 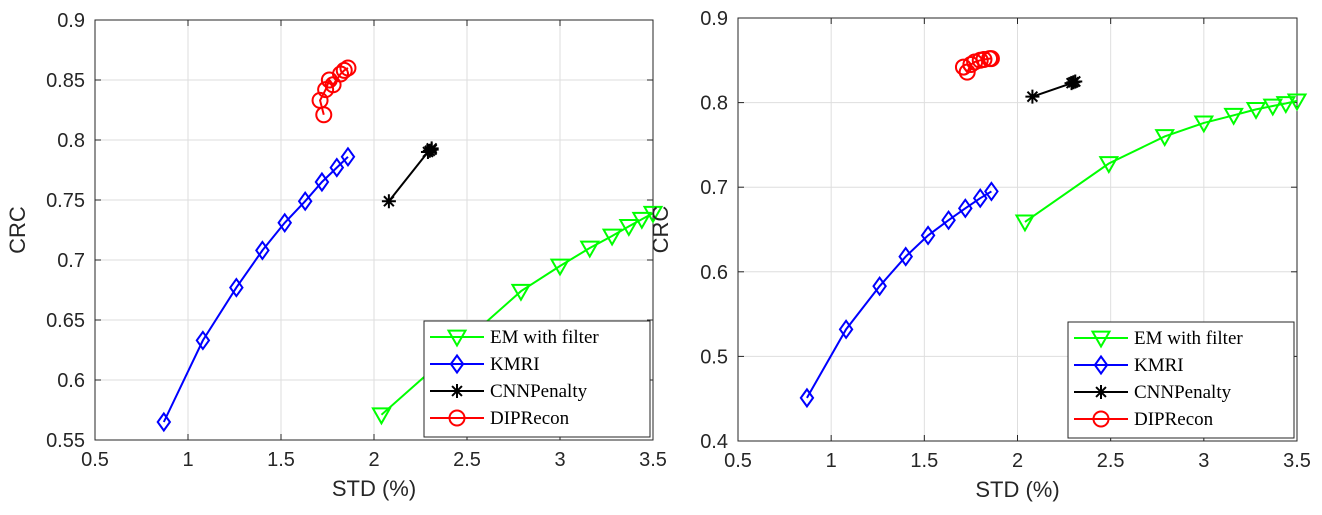 I want to click on y-tick-label: 0.75, so click(x=65, y=201).